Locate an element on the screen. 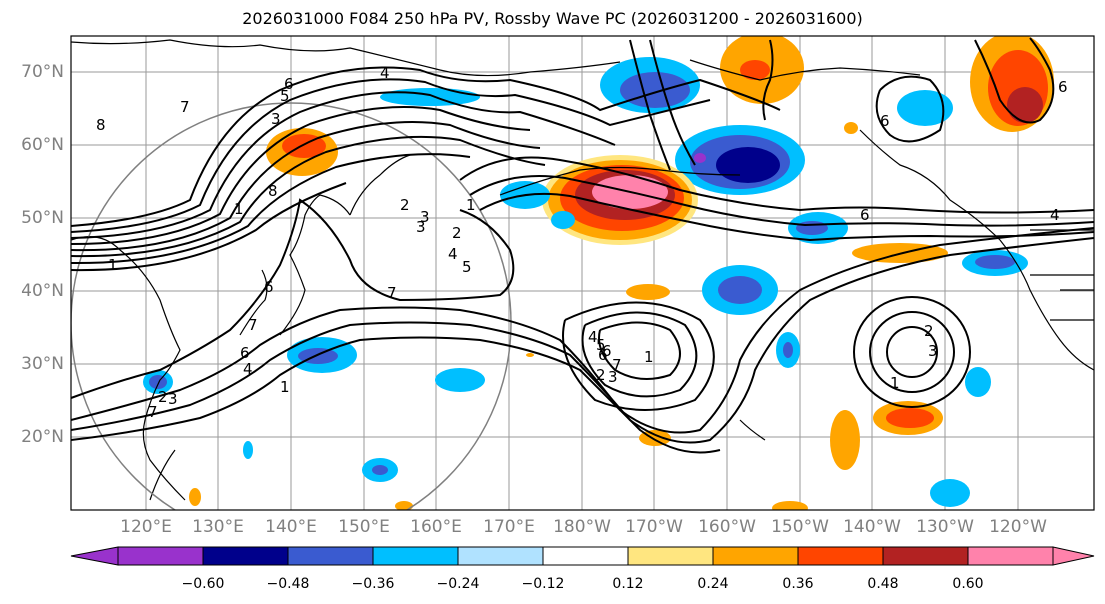 The width and height of the screenshot is (1105, 604). colorbar-tick: 0.24 is located at coordinates (713, 584).